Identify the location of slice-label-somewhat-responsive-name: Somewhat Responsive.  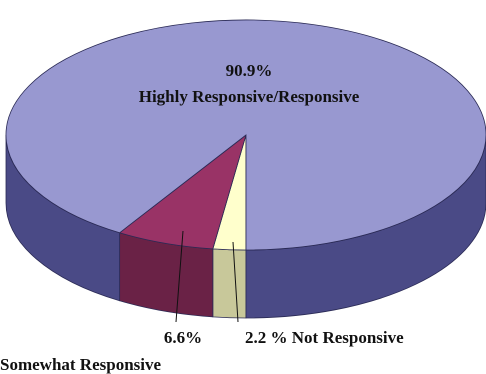
(80, 364).